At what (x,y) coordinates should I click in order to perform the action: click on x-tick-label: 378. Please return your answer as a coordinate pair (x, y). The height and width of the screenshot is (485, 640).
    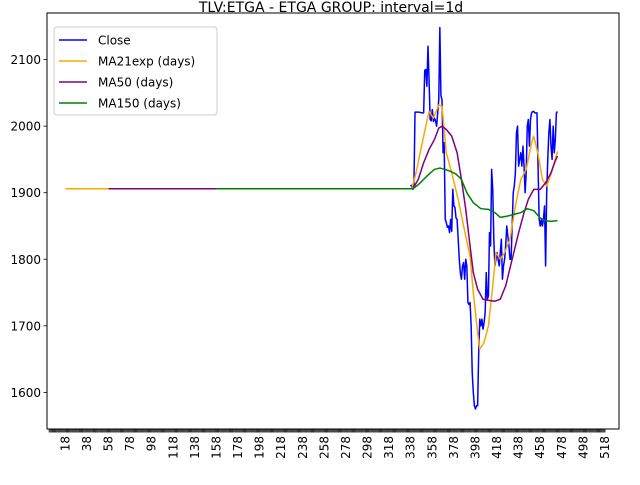
    Looking at the image, I should click on (454, 447).